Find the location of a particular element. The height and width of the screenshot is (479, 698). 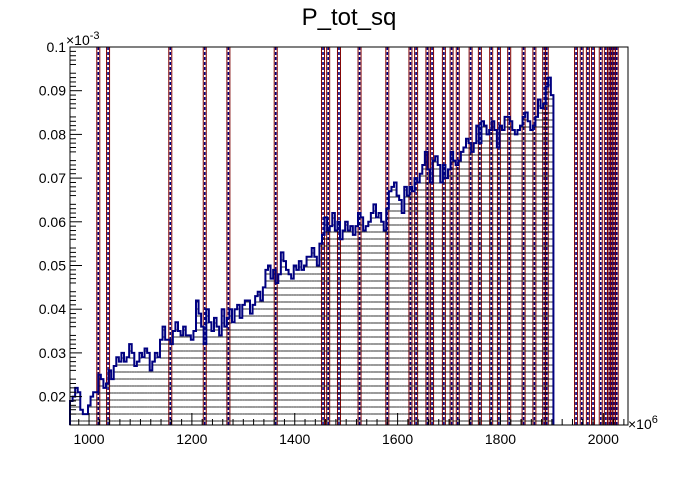

y-tick-label: 0.1 is located at coordinates (57, 47).